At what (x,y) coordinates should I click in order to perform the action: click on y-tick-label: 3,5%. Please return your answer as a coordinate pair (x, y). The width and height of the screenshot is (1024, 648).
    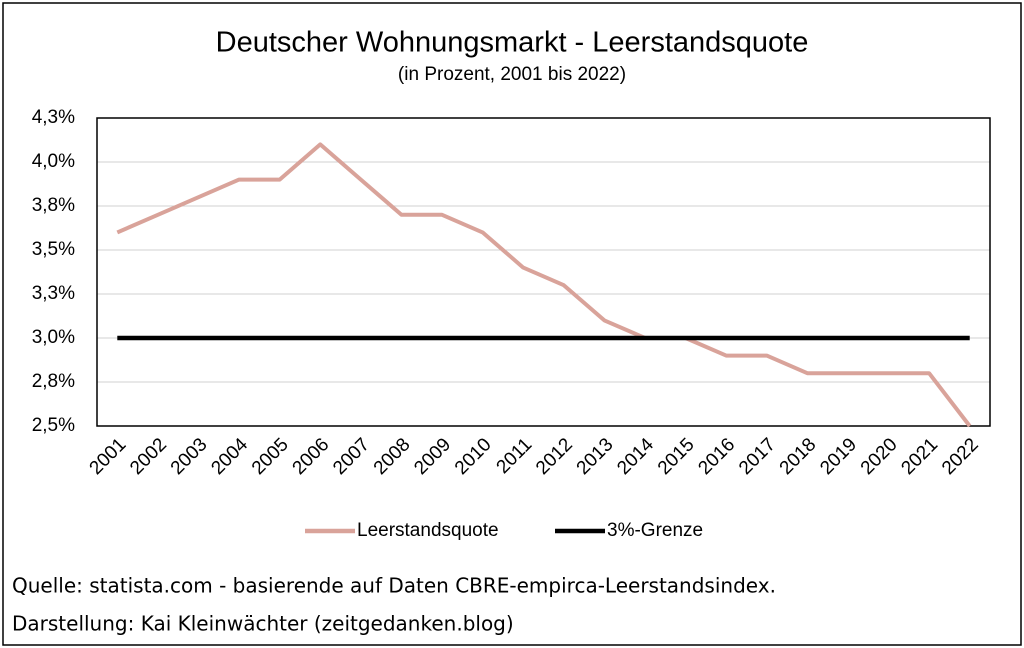
    Looking at the image, I should click on (53, 249).